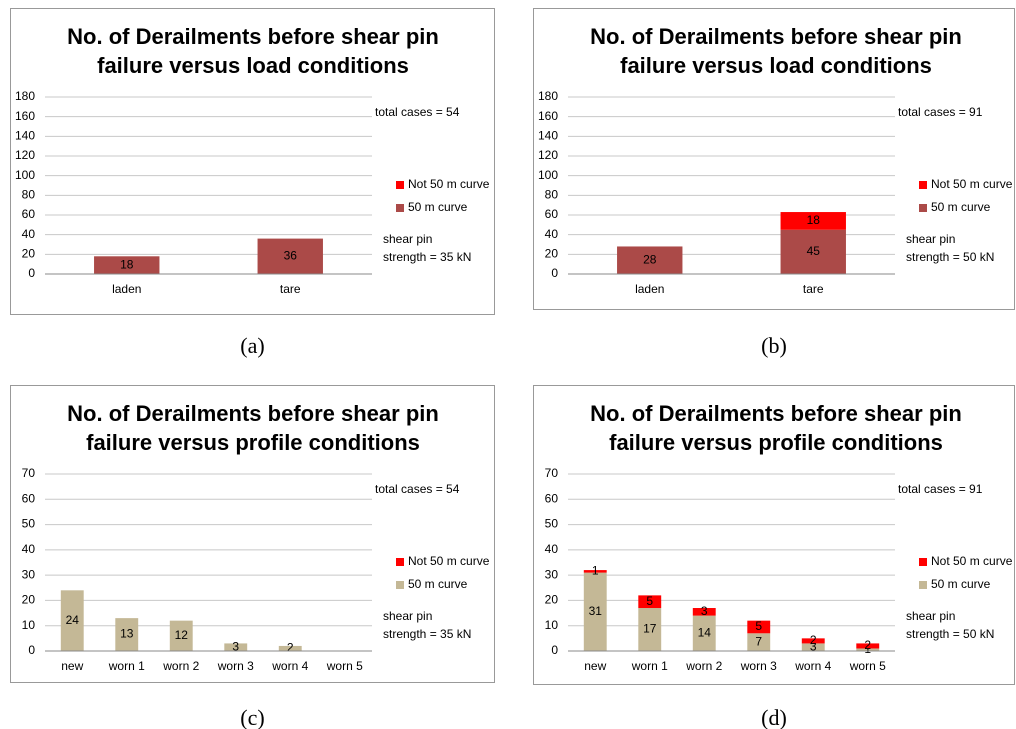 This screenshot has width=1016, height=729. Describe the element at coordinates (127, 634) in the screenshot. I see `data-label: 13` at that location.